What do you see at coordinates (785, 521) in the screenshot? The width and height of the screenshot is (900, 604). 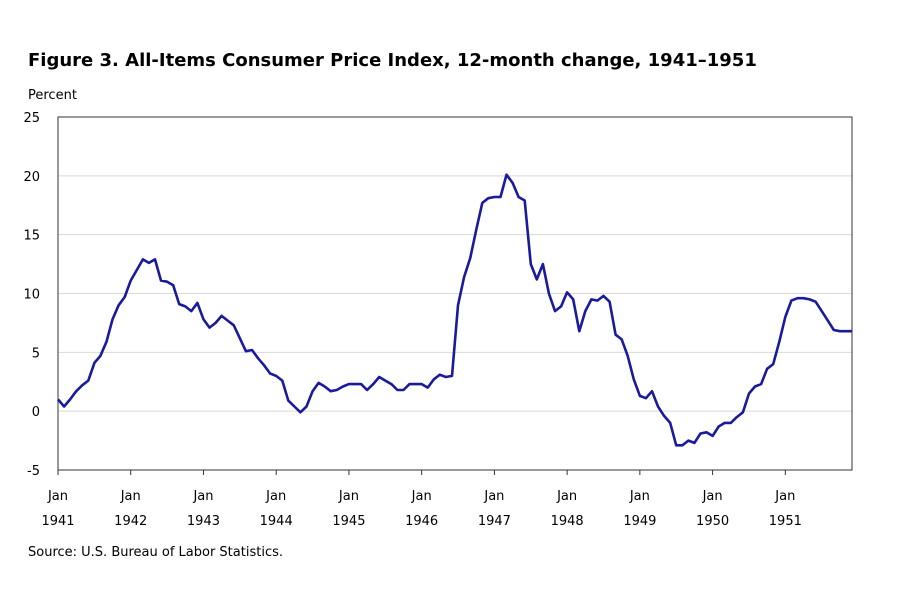 I see `x-tick-year: 1951` at bounding box center [785, 521].